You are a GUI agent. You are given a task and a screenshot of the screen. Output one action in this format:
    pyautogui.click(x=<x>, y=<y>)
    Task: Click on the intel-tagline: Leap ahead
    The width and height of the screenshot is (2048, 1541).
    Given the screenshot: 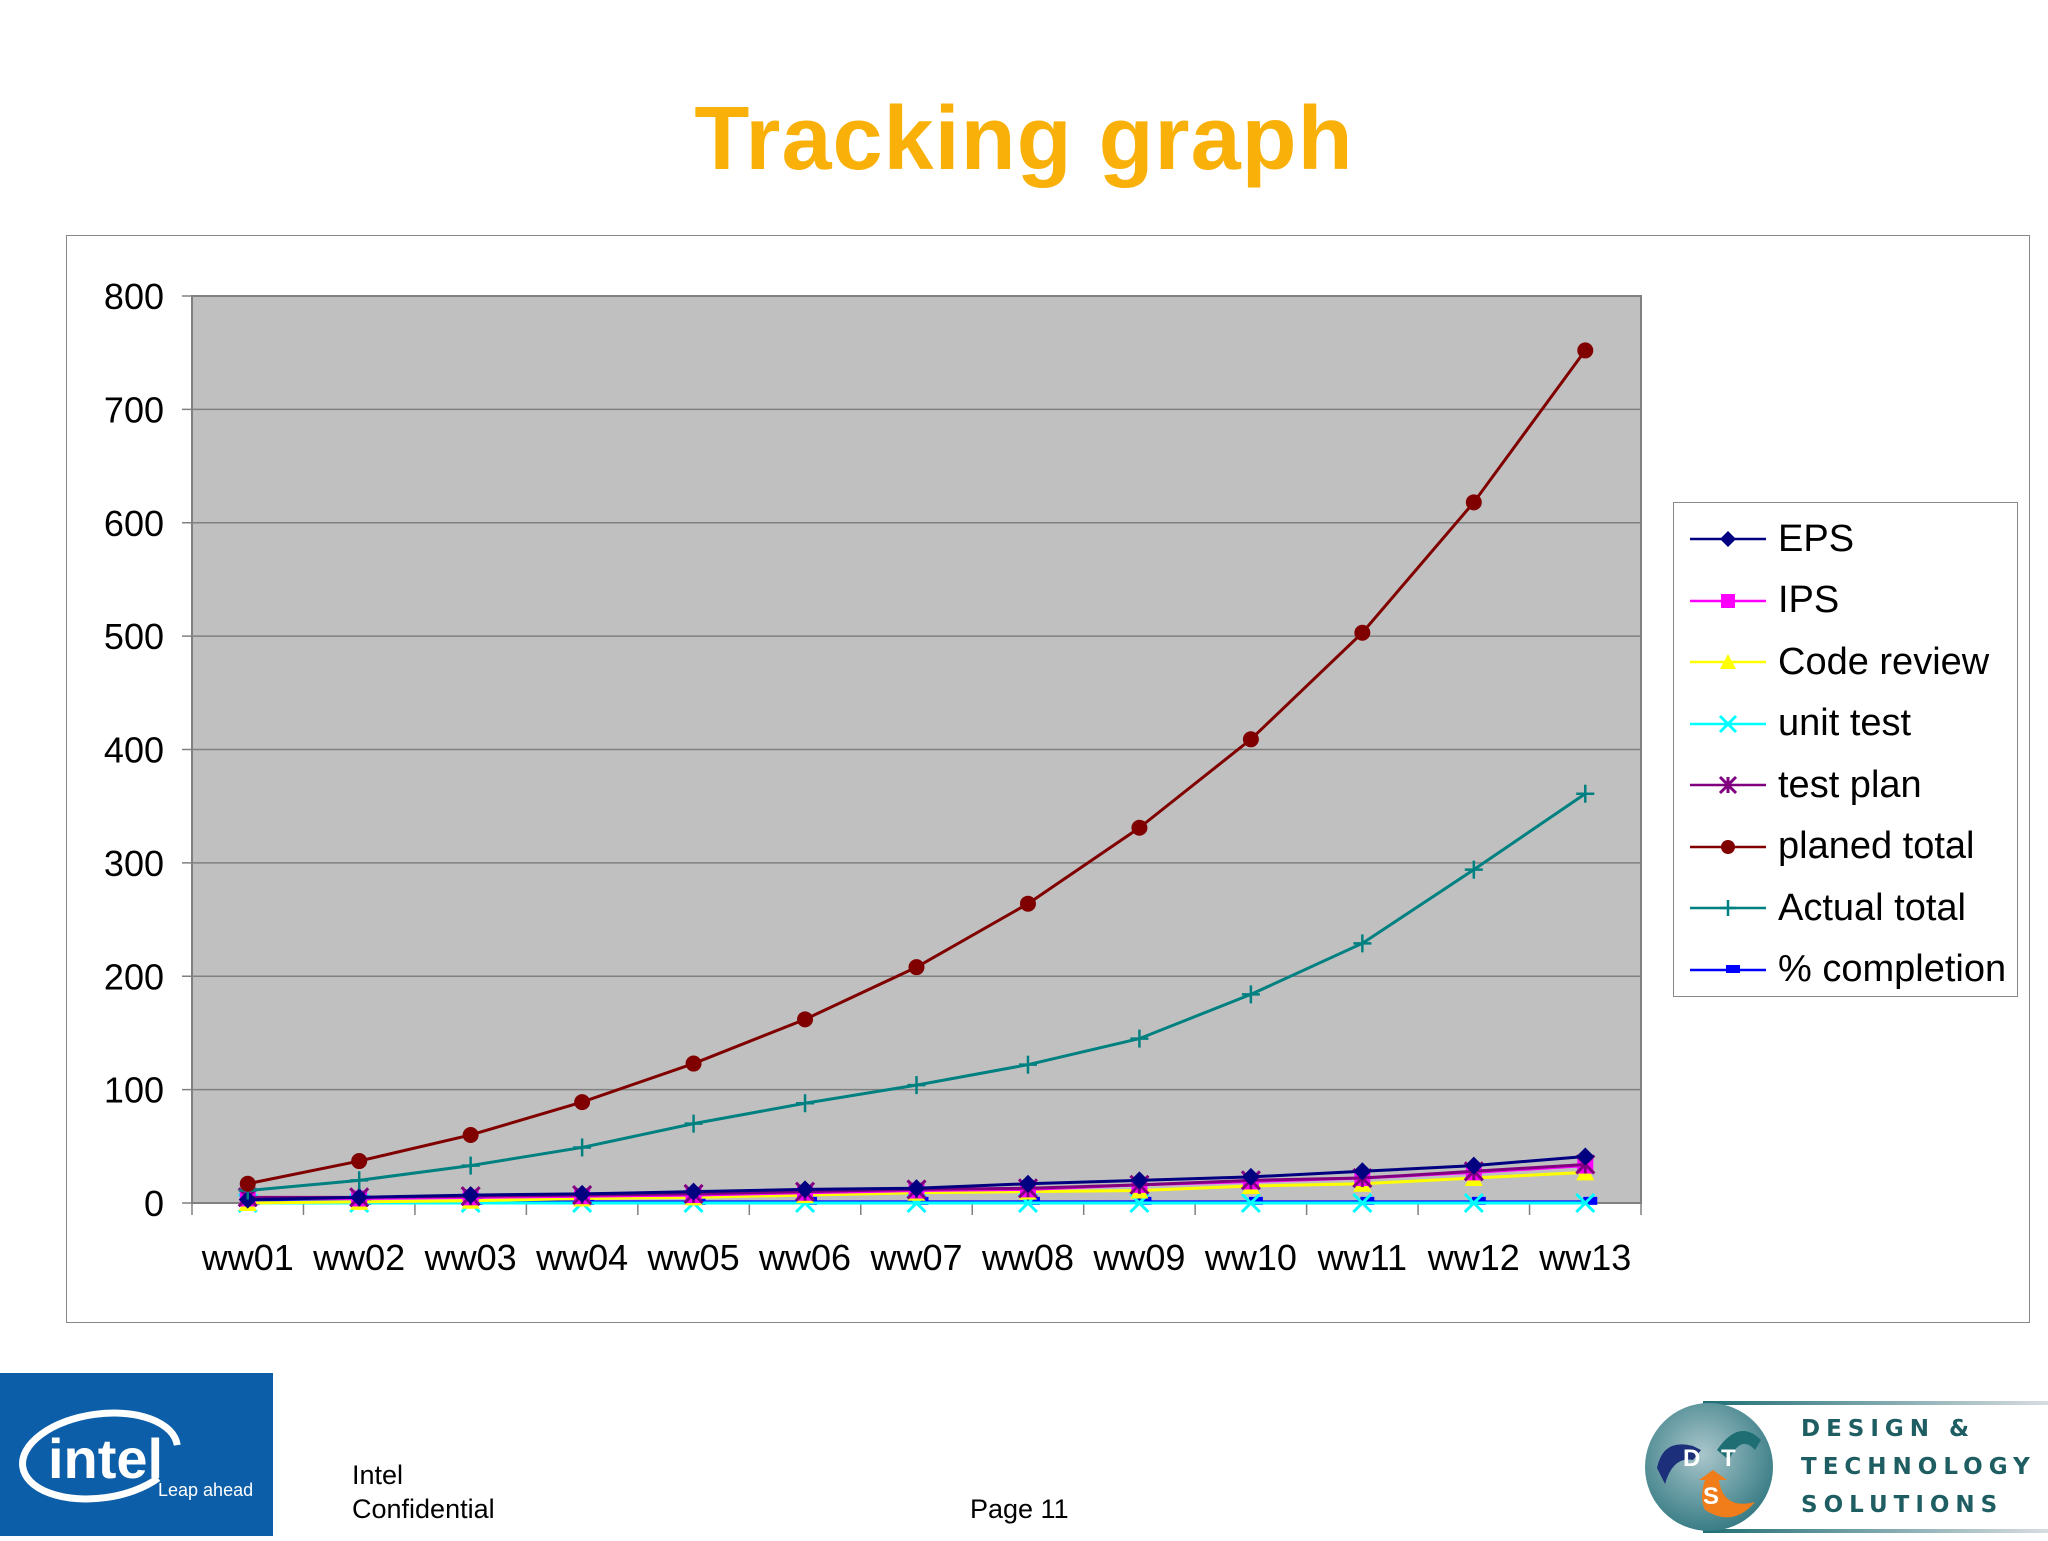 What is the action you would take?
    pyautogui.click(x=205, y=1490)
    